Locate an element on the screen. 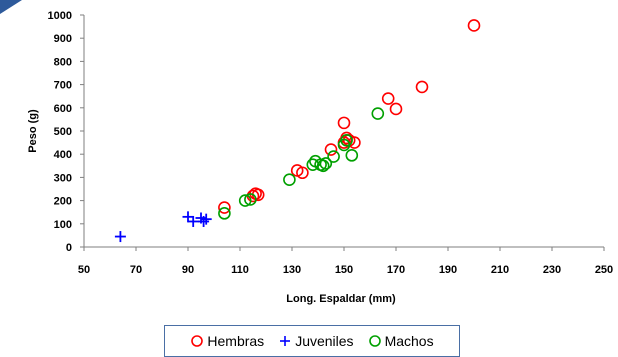 This screenshot has height=357, width=618. y-tick-label: 700 is located at coordinates (63, 86).